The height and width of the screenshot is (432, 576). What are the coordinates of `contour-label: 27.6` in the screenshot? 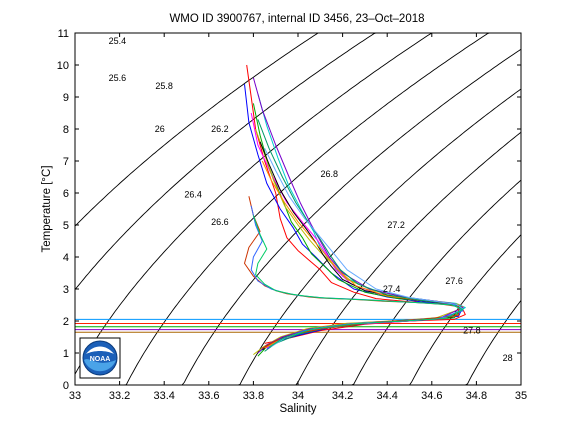 It's located at (454, 281).